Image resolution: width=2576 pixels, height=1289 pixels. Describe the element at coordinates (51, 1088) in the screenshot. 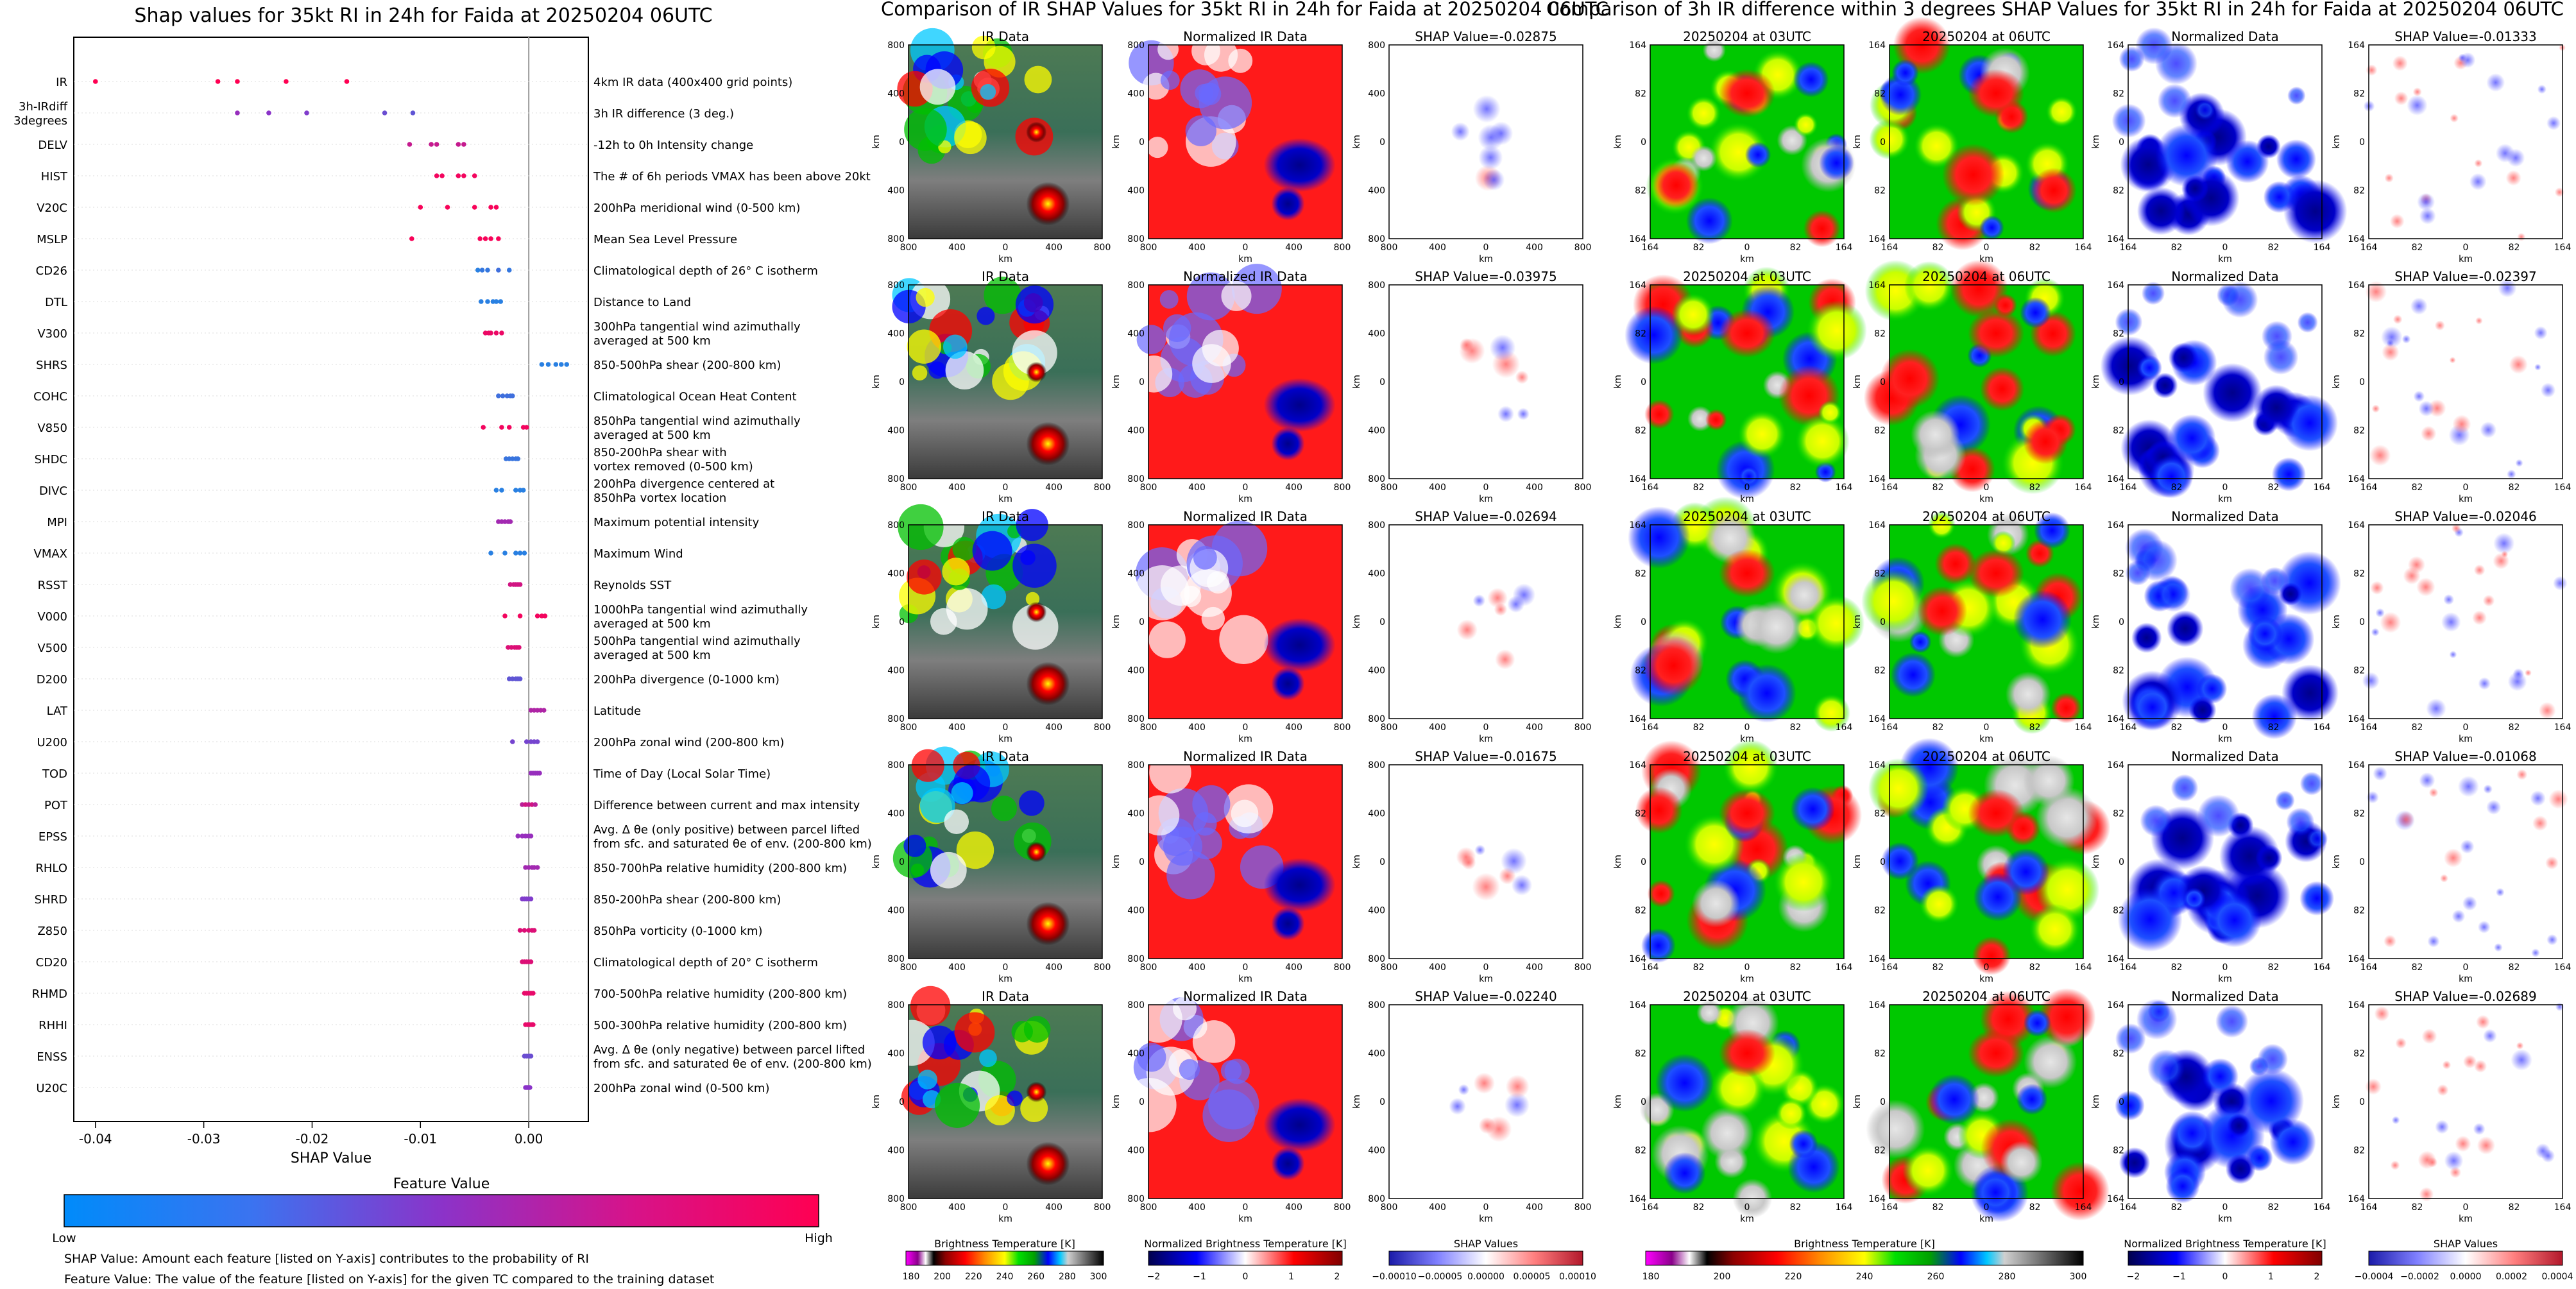

I see `feature-code: U20C` at that location.